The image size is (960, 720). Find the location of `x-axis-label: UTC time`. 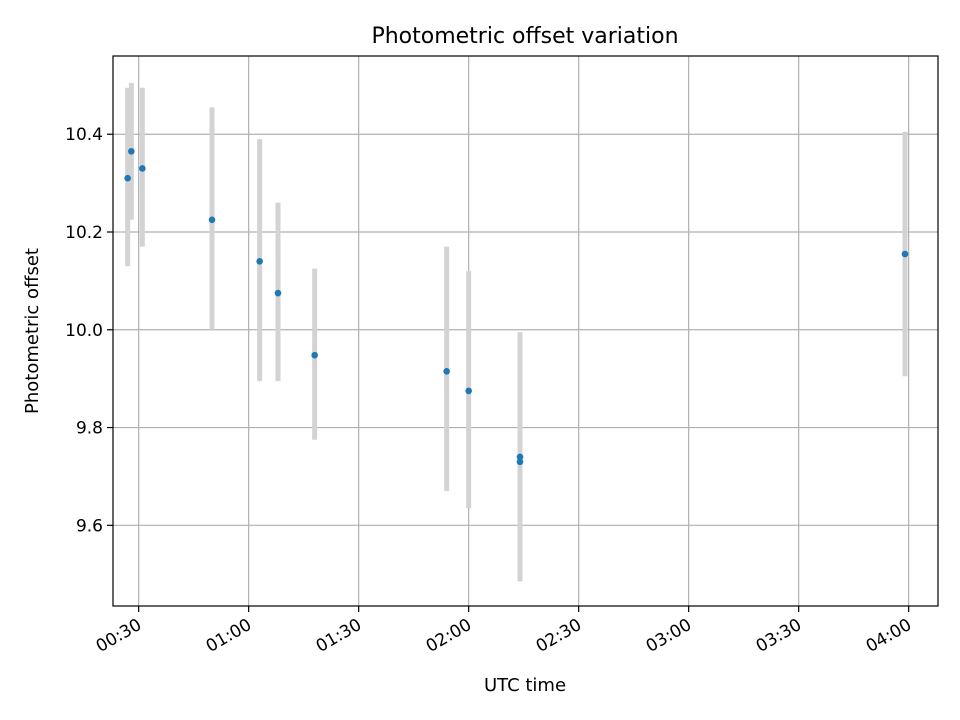

x-axis-label: UTC time is located at coordinates (525, 685).